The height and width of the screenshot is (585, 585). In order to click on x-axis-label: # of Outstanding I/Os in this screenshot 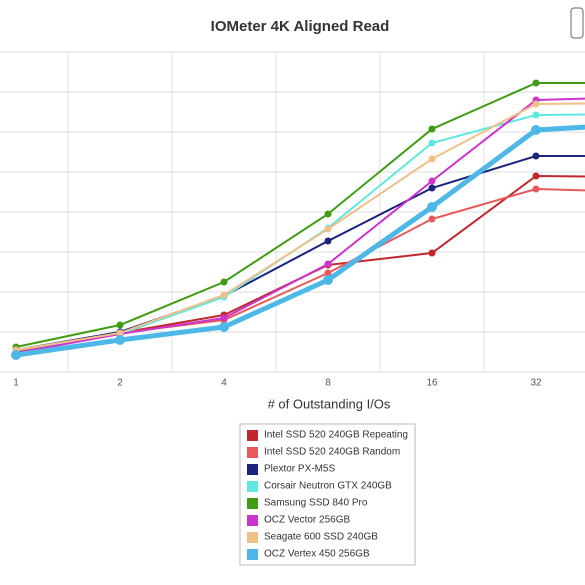, I will do `click(329, 403)`.